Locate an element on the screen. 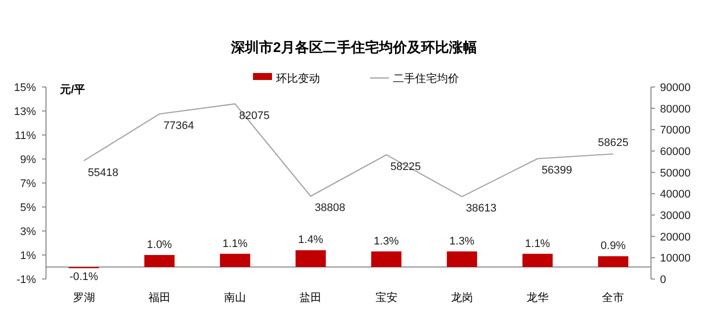 The width and height of the screenshot is (708, 323). x-tick-label: 宝安 is located at coordinates (386, 297).